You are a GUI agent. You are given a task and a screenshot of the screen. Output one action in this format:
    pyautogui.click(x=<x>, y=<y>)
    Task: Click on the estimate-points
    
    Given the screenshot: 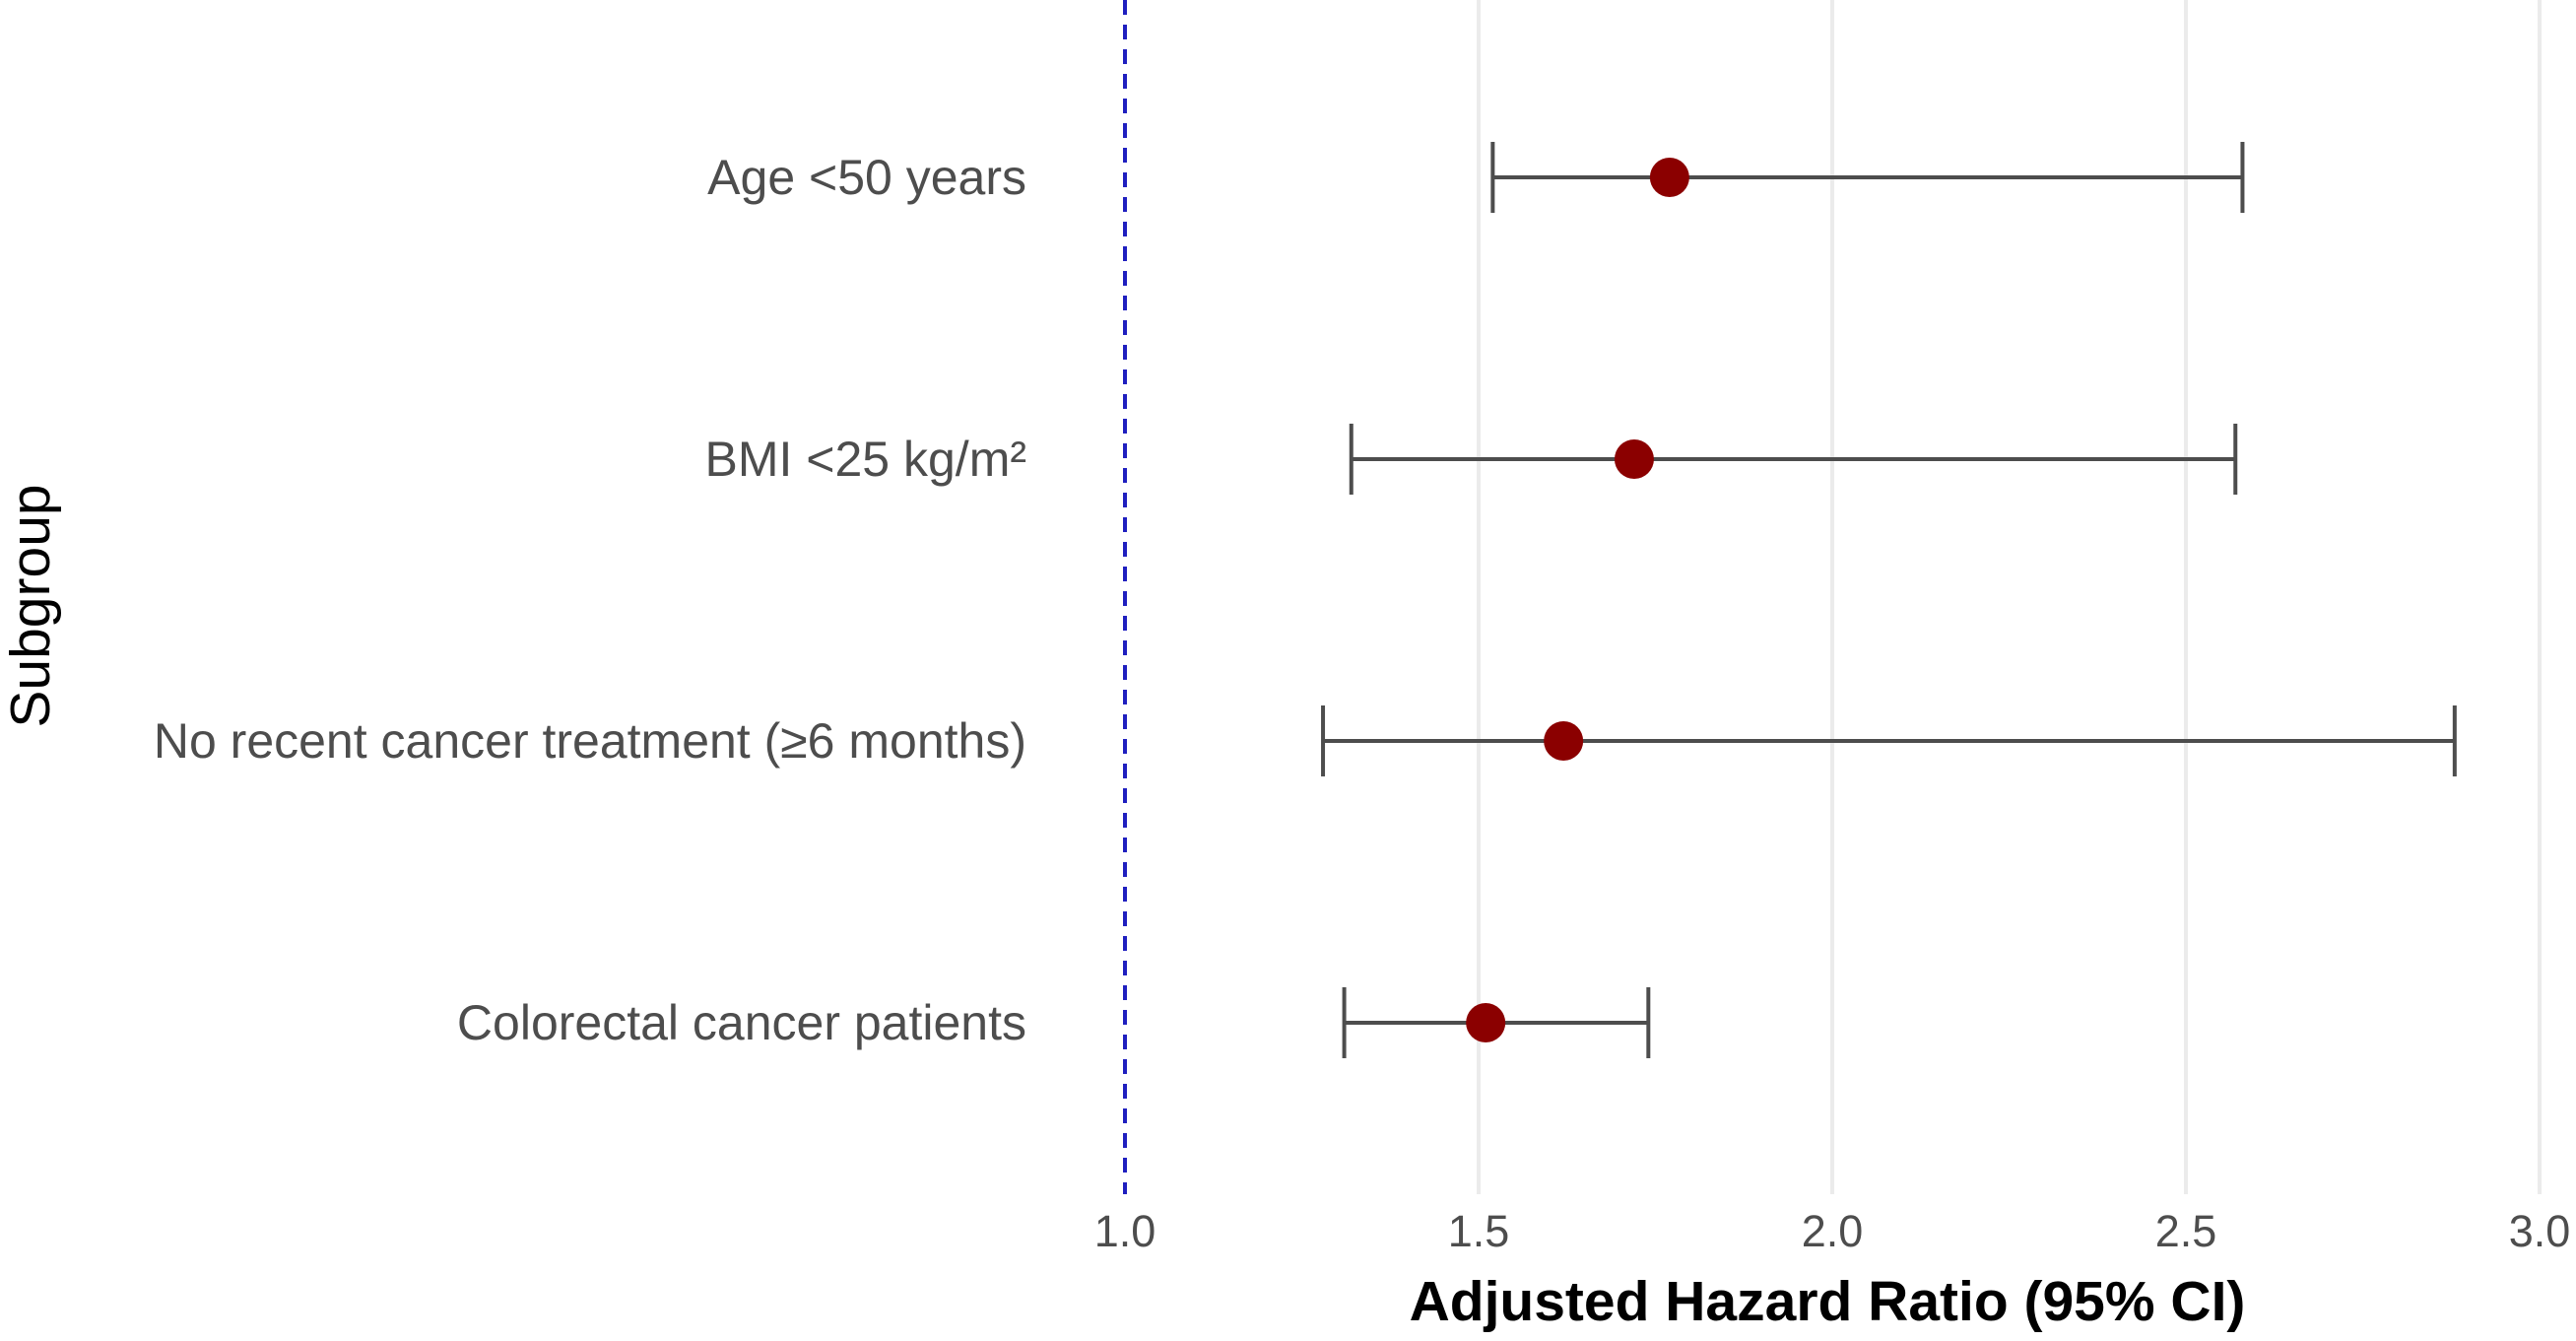 What is the action you would take?
    pyautogui.click(x=1578, y=600)
    